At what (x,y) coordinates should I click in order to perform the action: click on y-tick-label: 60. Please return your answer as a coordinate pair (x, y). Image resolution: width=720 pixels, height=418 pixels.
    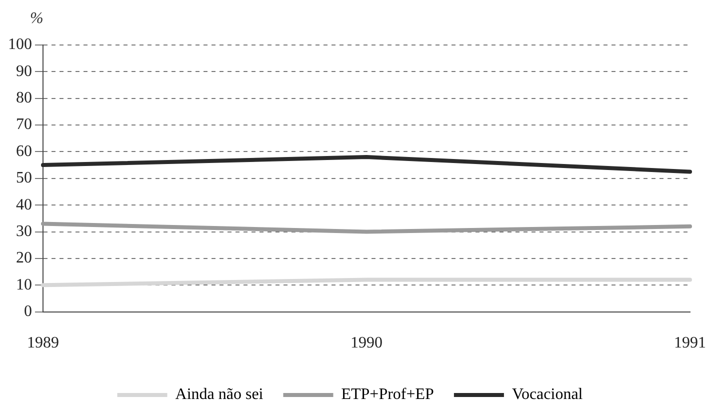
    Looking at the image, I should click on (24, 151).